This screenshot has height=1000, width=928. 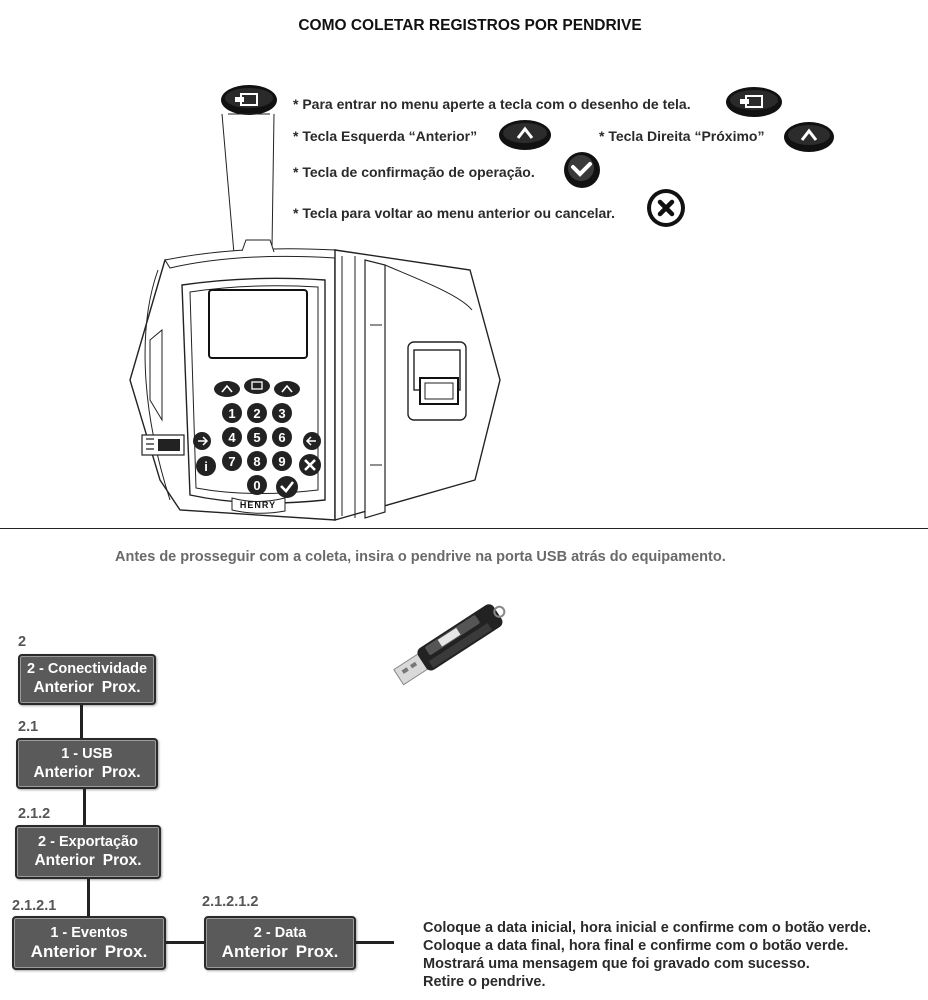 What do you see at coordinates (385, 136) in the screenshot?
I see `instruction-left-key: * Tecla Esquerda “Anterior”` at bounding box center [385, 136].